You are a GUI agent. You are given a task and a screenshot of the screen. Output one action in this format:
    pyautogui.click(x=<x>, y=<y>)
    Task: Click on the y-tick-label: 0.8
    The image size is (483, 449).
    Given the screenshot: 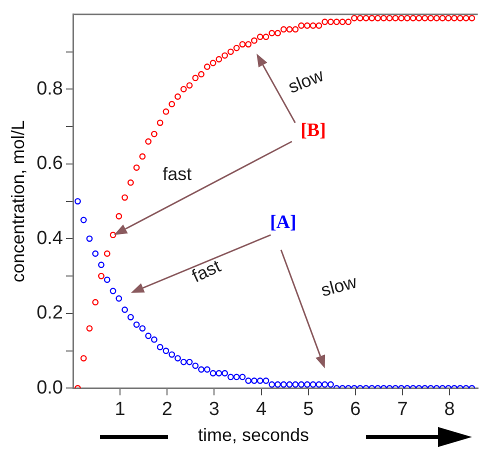 What is the action you would take?
    pyautogui.click(x=50, y=89)
    